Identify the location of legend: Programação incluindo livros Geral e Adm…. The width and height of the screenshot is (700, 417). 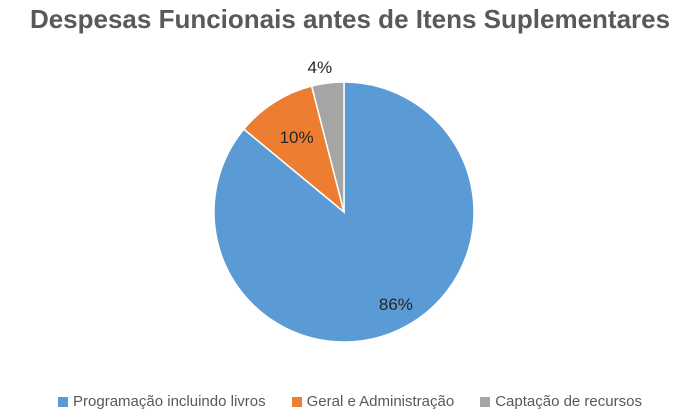
(350, 401).